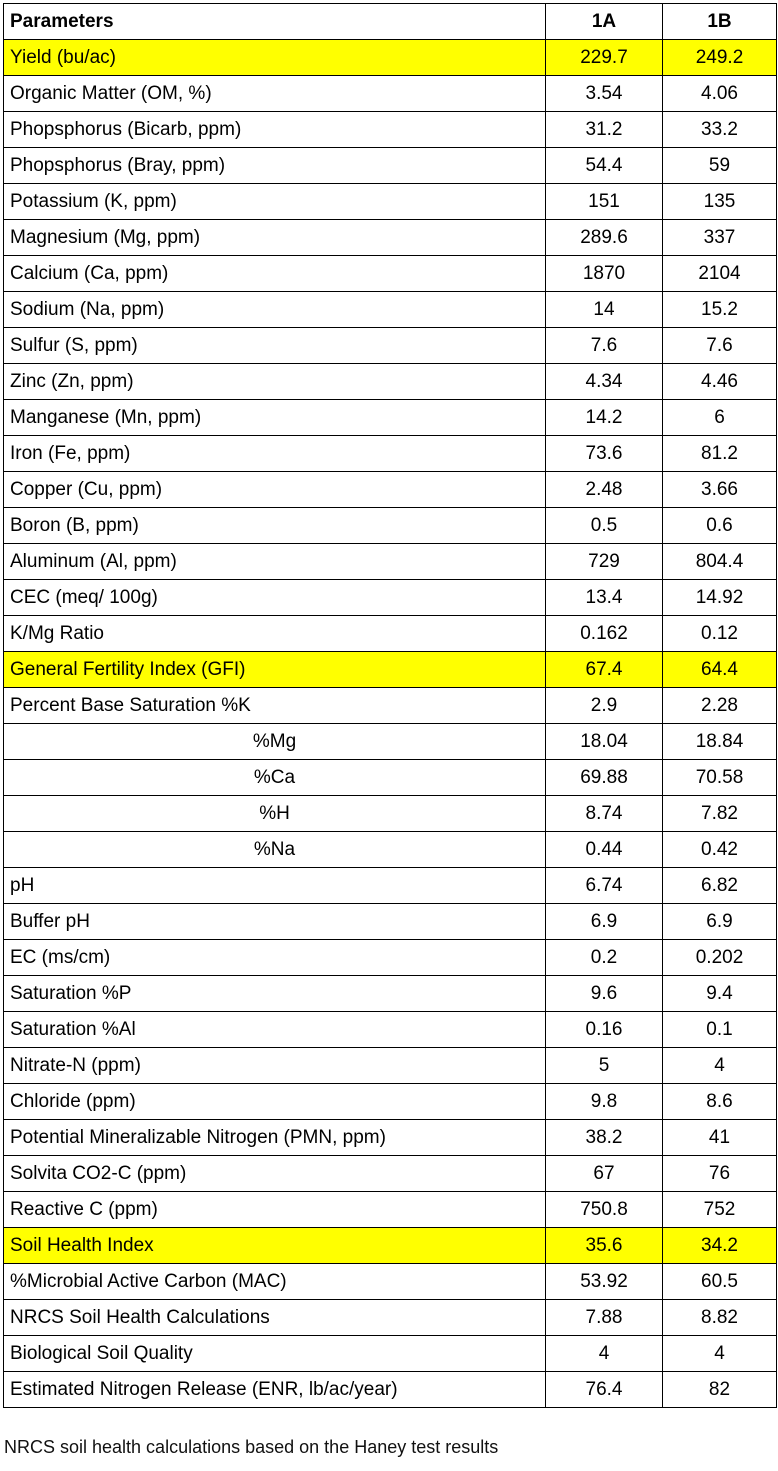  What do you see at coordinates (719, 1173) in the screenshot?
I see `value-cell: 76` at bounding box center [719, 1173].